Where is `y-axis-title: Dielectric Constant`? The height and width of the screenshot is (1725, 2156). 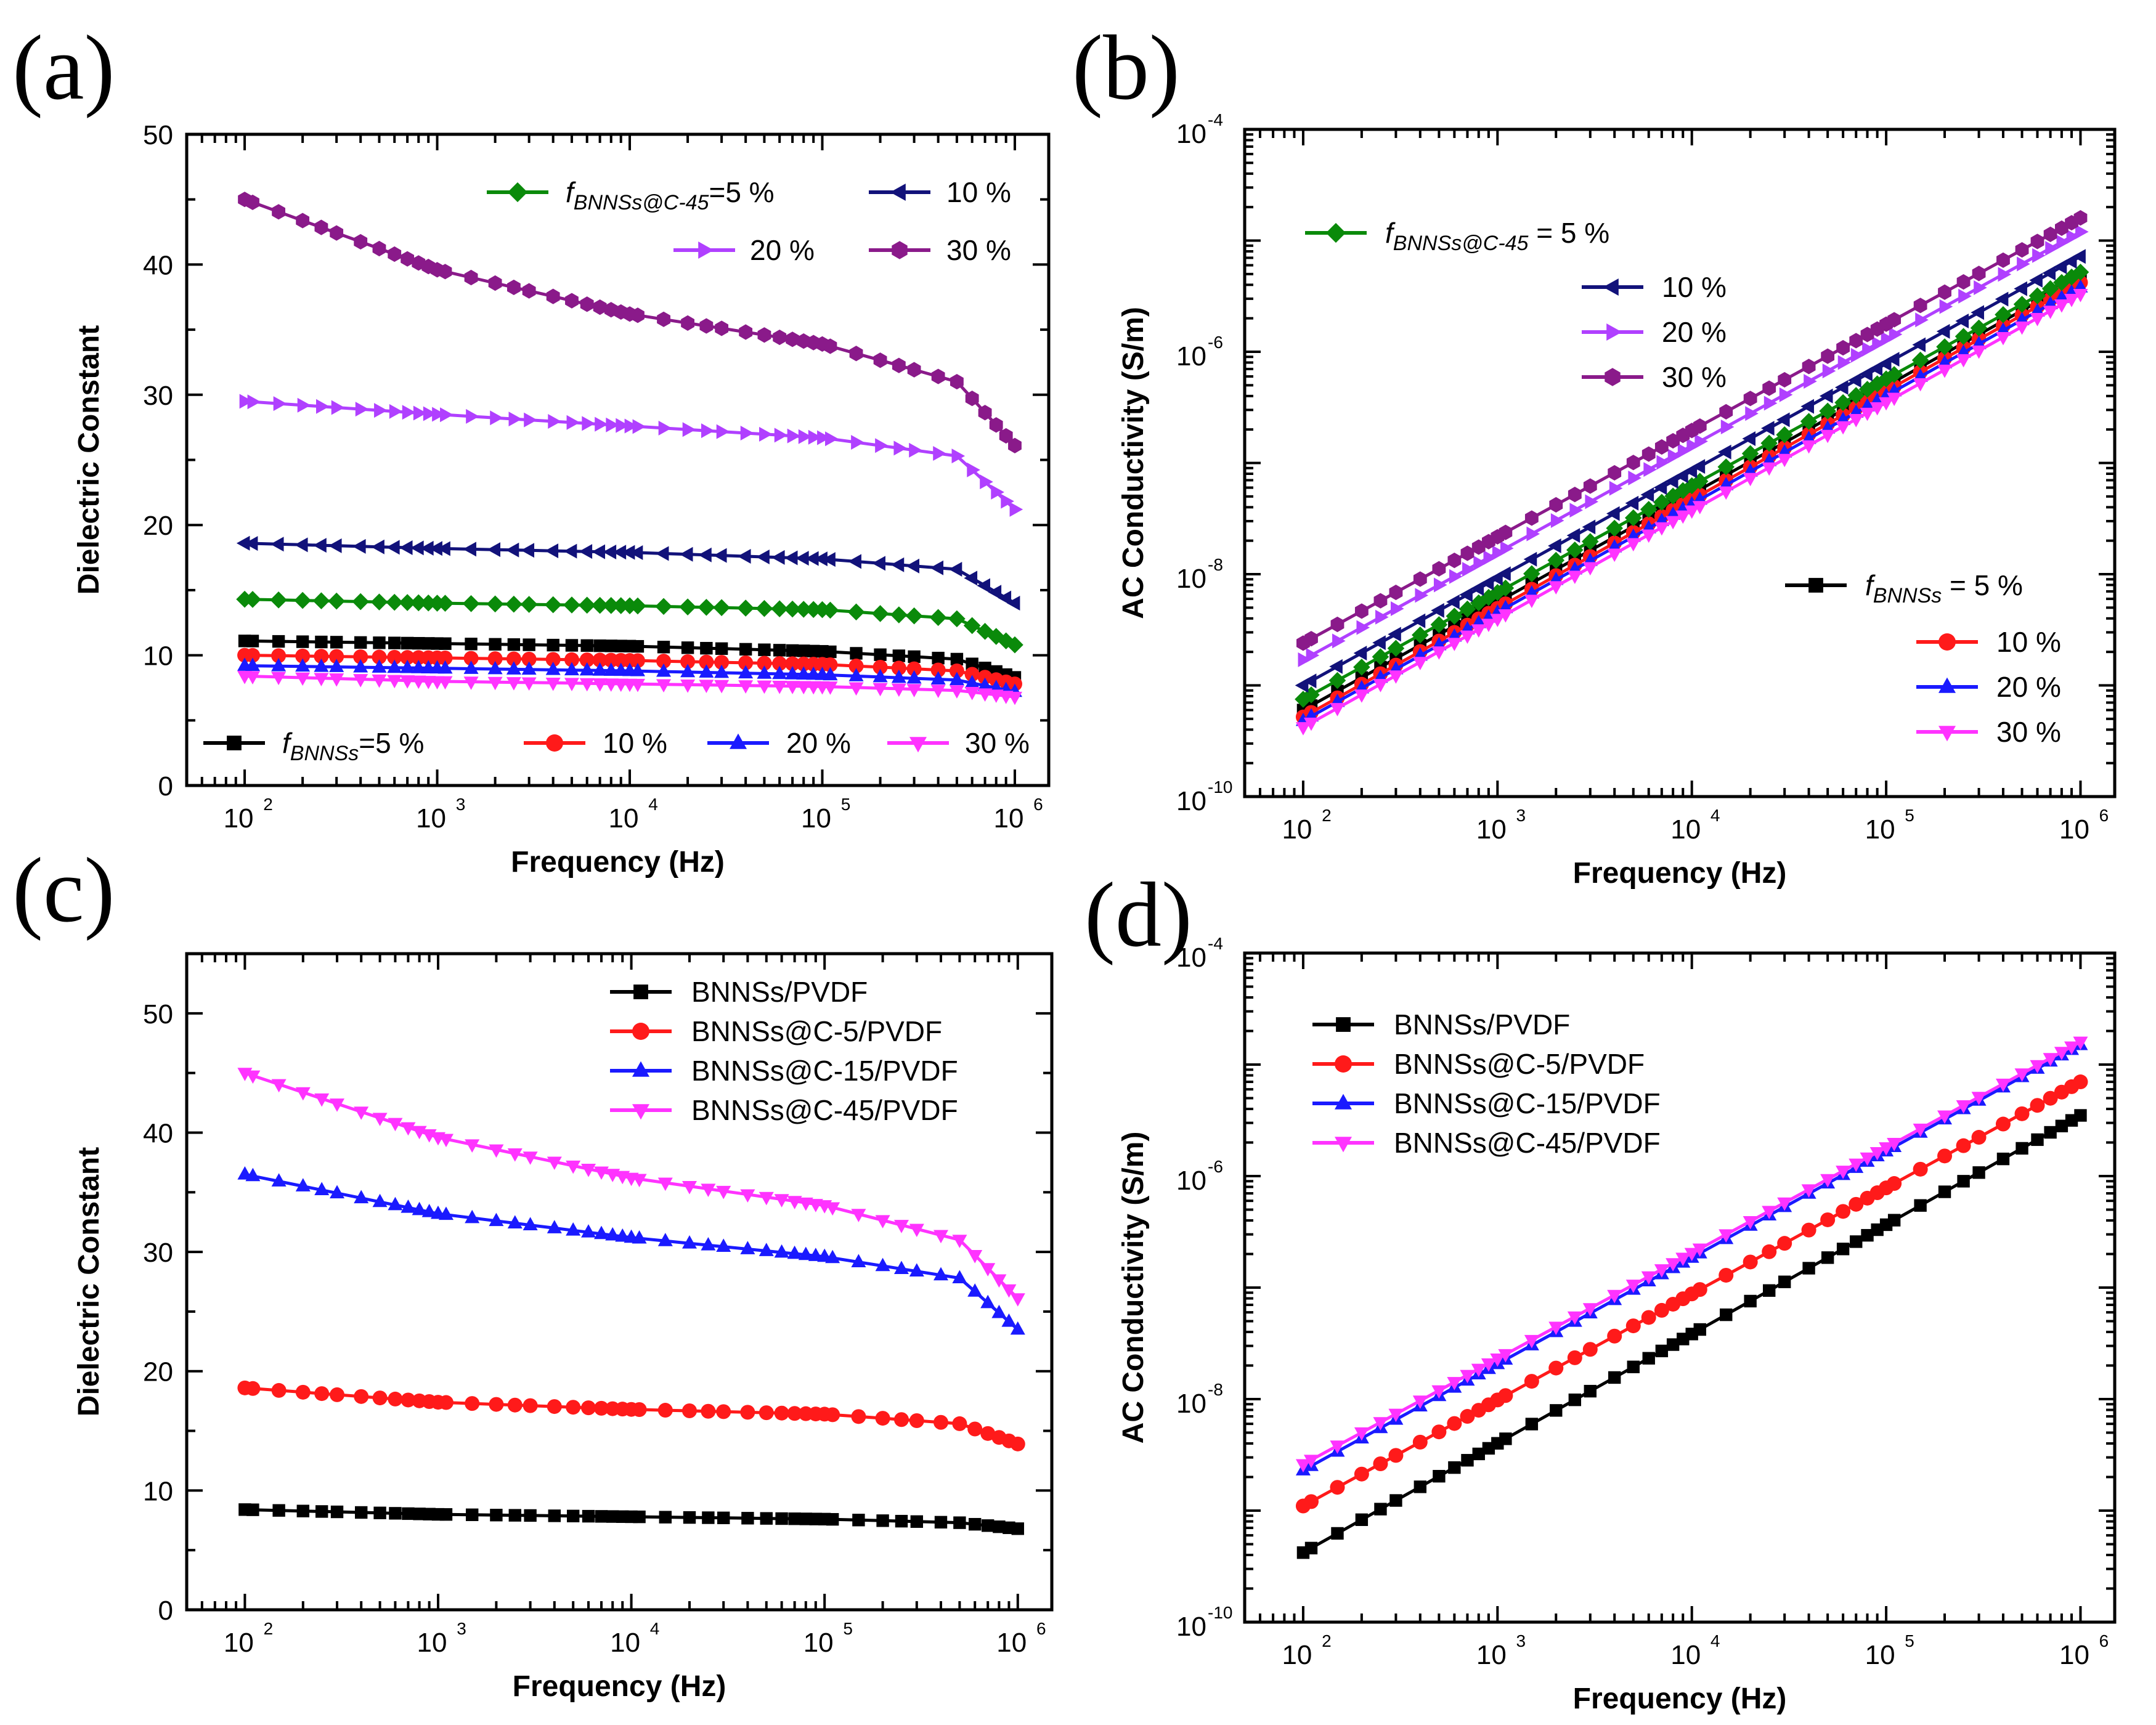
y-axis-title: Dielectric Constant is located at coordinates (89, 460).